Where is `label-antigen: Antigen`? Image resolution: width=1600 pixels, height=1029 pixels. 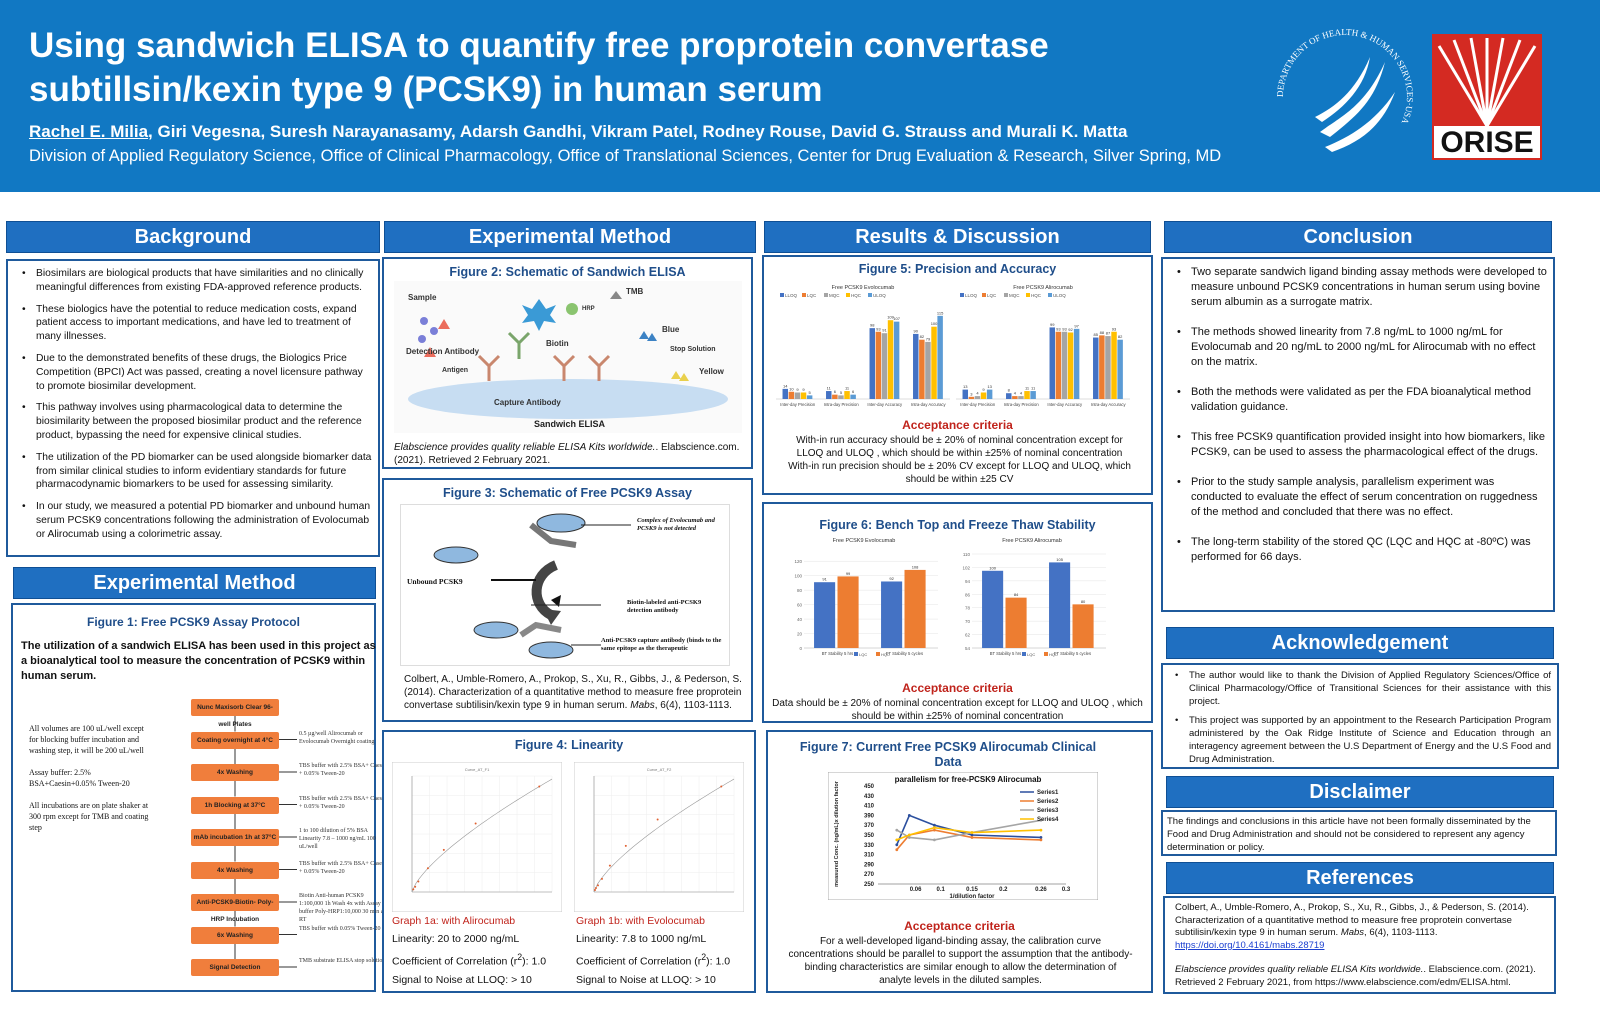
label-antigen: Antigen is located at coordinates (455, 370).